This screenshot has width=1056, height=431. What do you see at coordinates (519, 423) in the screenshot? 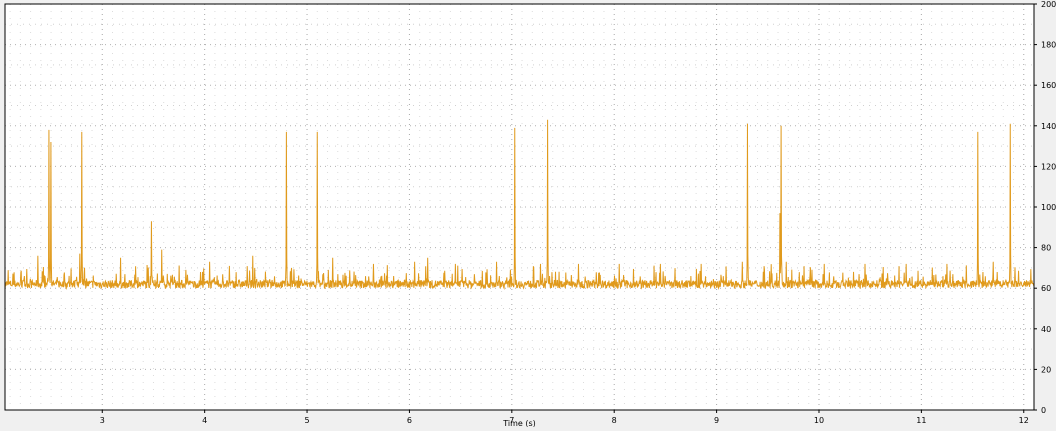
I see `x-axis-label: Time (s)` at bounding box center [519, 423].